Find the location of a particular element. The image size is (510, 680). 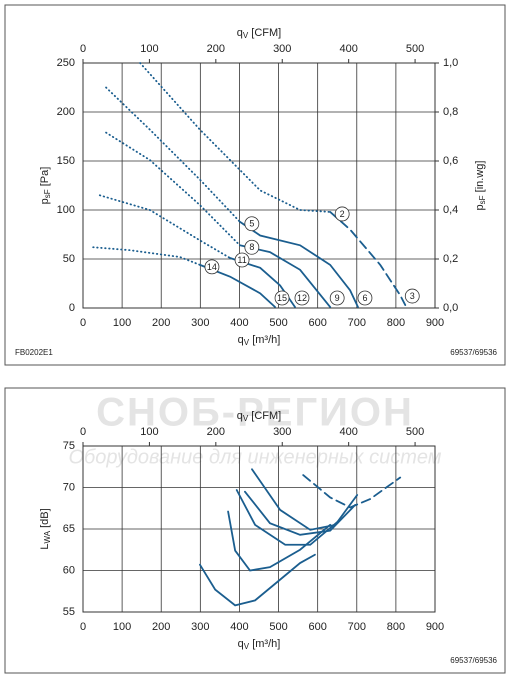

watermark-title: СНОБ-РЕГИОН is located at coordinates (255, 413).